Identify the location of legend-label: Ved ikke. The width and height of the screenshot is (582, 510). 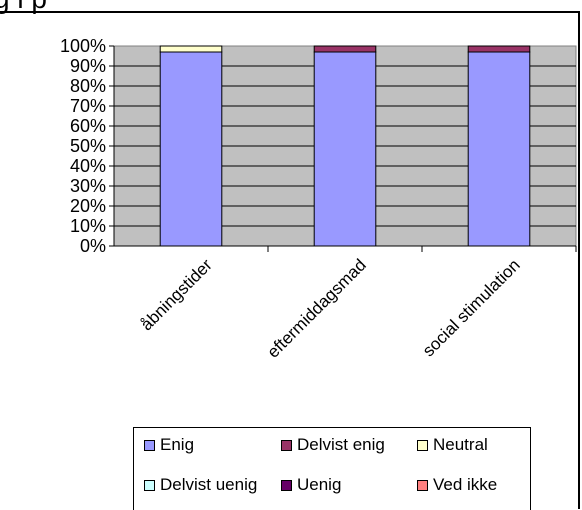
(465, 484).